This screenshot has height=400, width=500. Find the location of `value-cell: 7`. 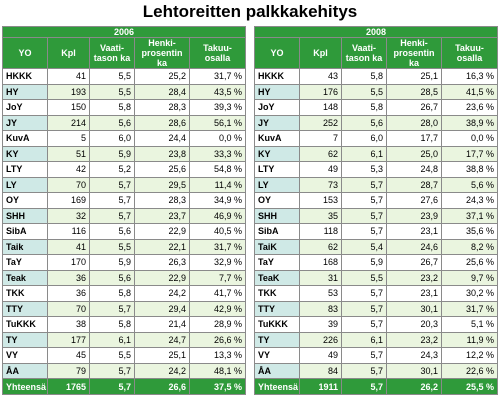

value-cell: 7 is located at coordinates (320, 138).